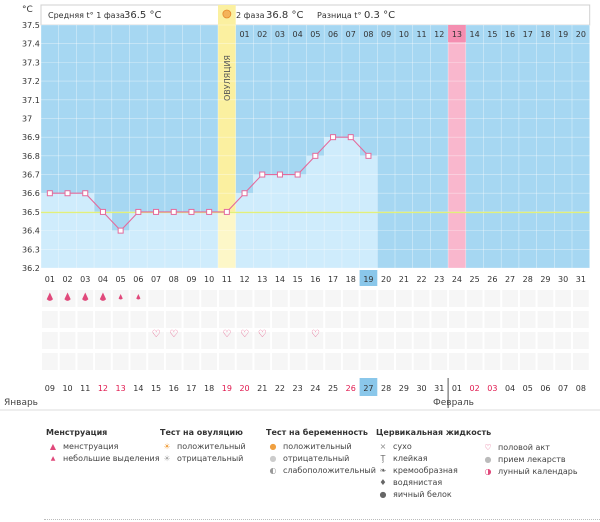 The image size is (600, 522). Describe the element at coordinates (103, 388) in the screenshot. I see `calendar-day-label: 12` at that location.